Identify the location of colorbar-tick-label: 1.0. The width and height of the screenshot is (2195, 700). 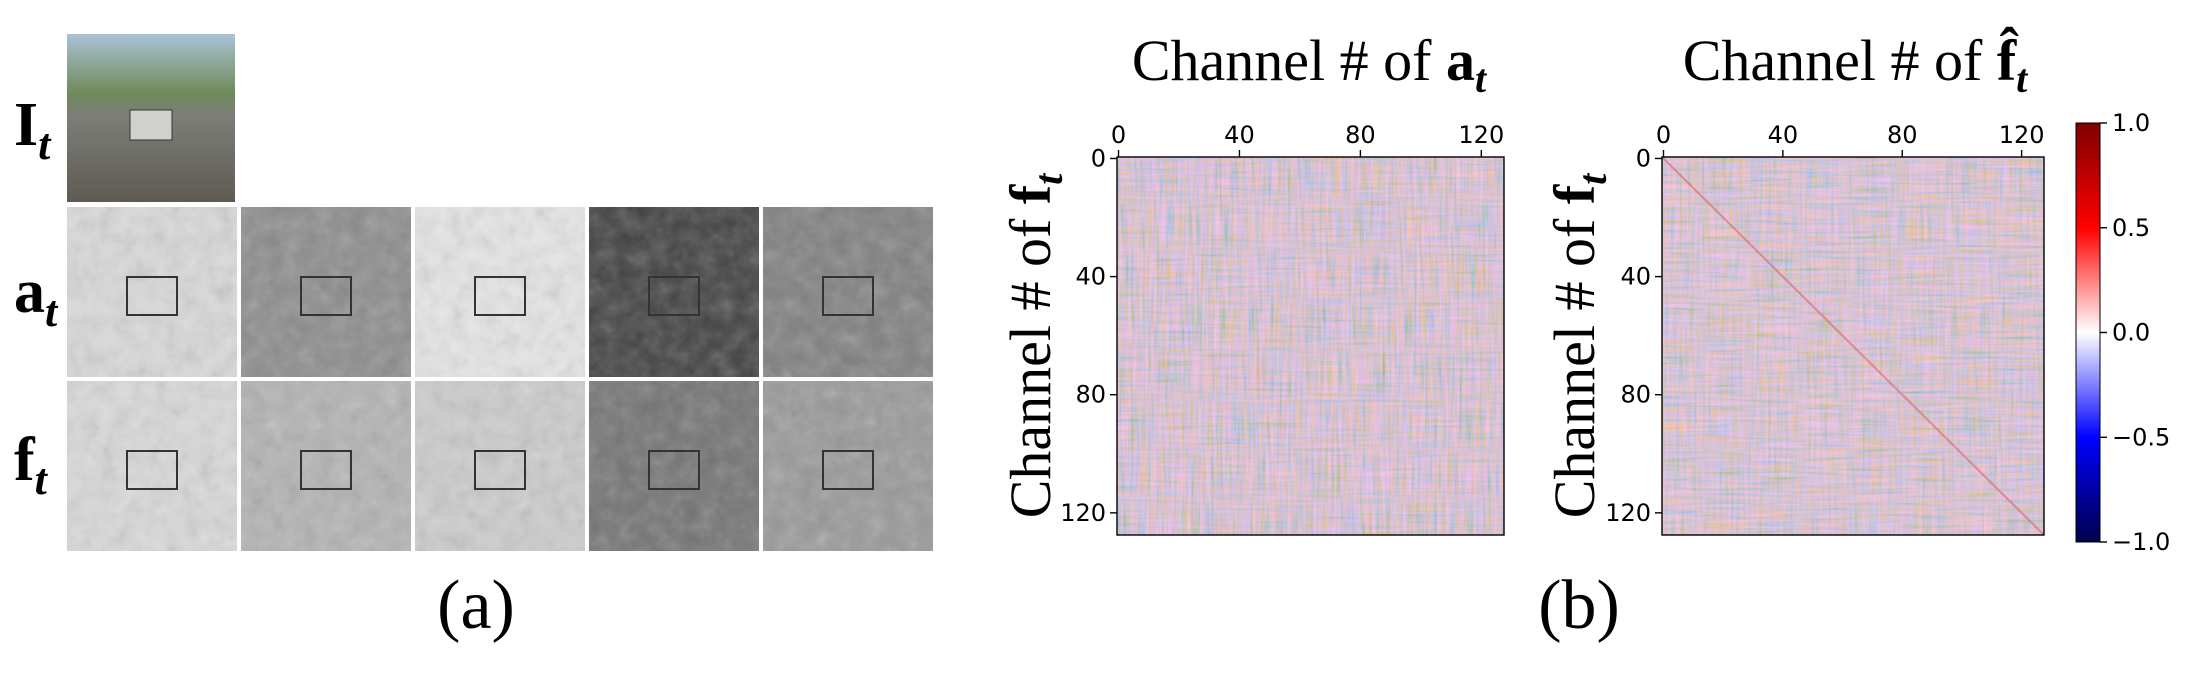
(2131, 123).